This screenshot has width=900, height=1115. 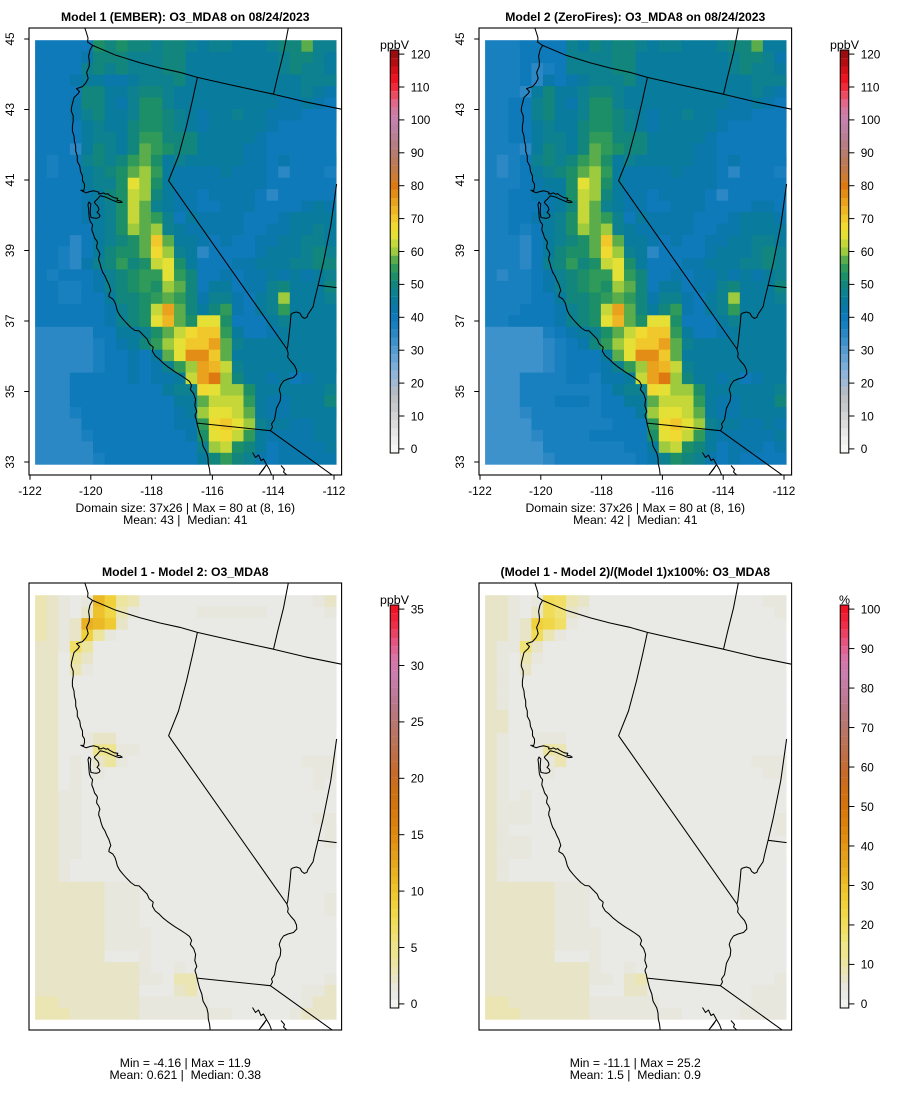 What do you see at coordinates (414, 948) in the screenshot?
I see `svg-text: 5` at bounding box center [414, 948].